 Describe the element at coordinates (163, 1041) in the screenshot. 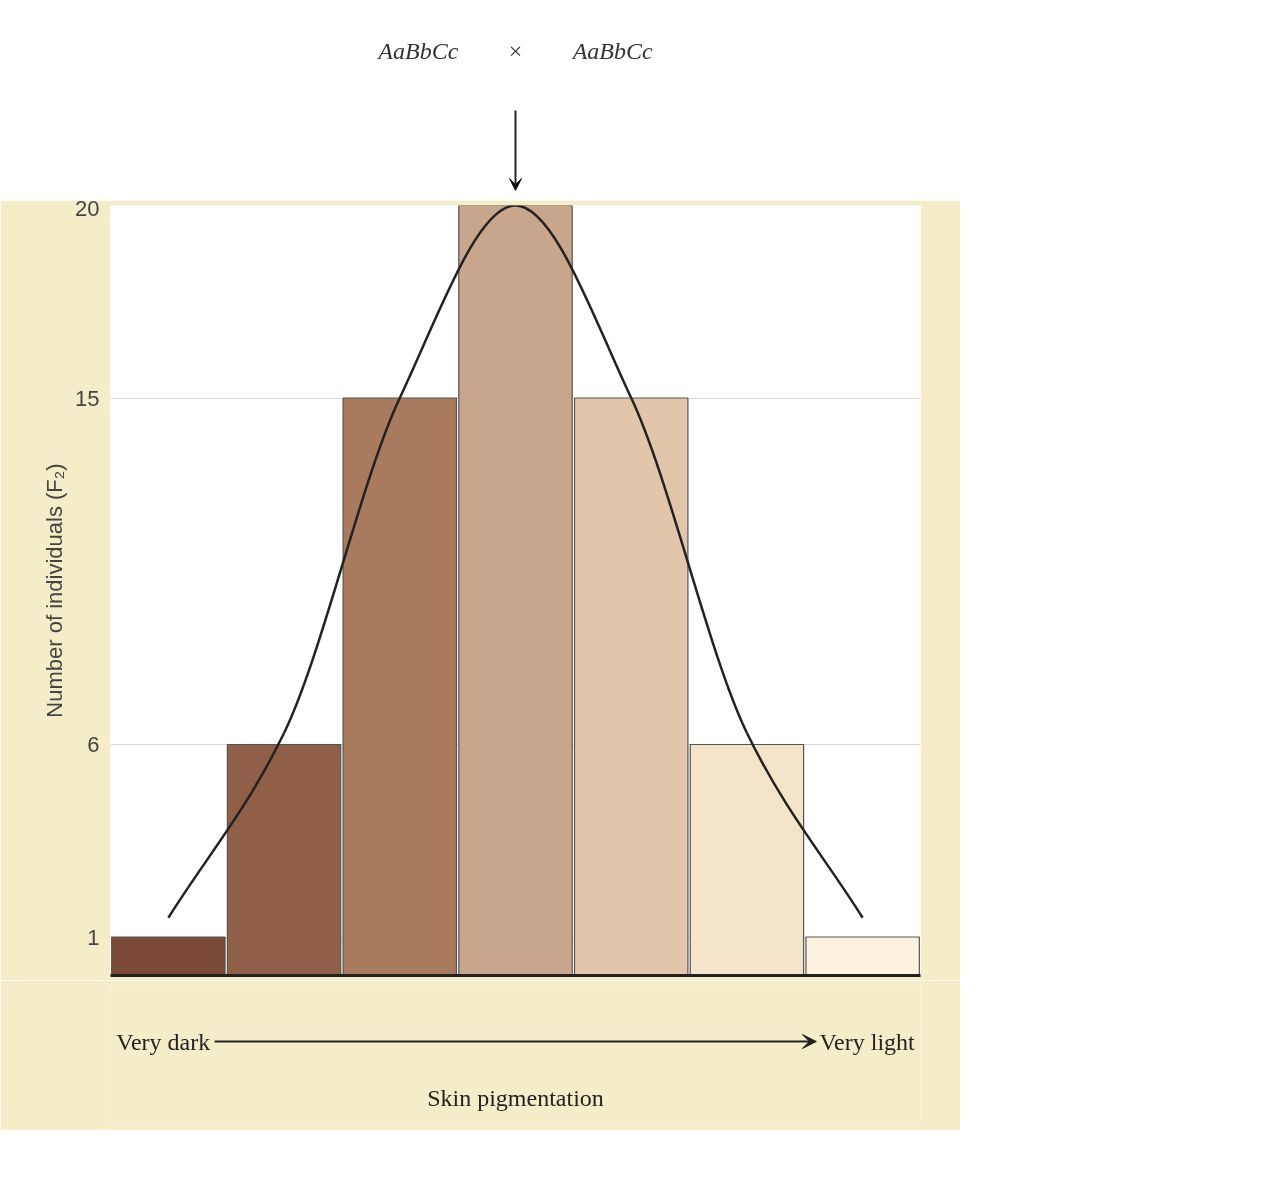

I see `text: Very dark` at that location.